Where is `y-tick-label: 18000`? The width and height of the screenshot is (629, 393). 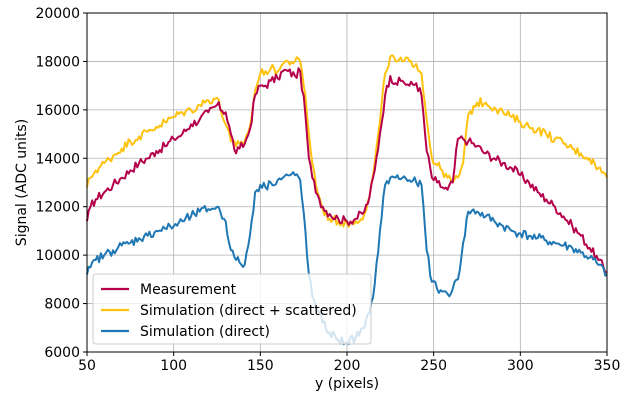
y-tick-label: 18000 is located at coordinates (57, 62).